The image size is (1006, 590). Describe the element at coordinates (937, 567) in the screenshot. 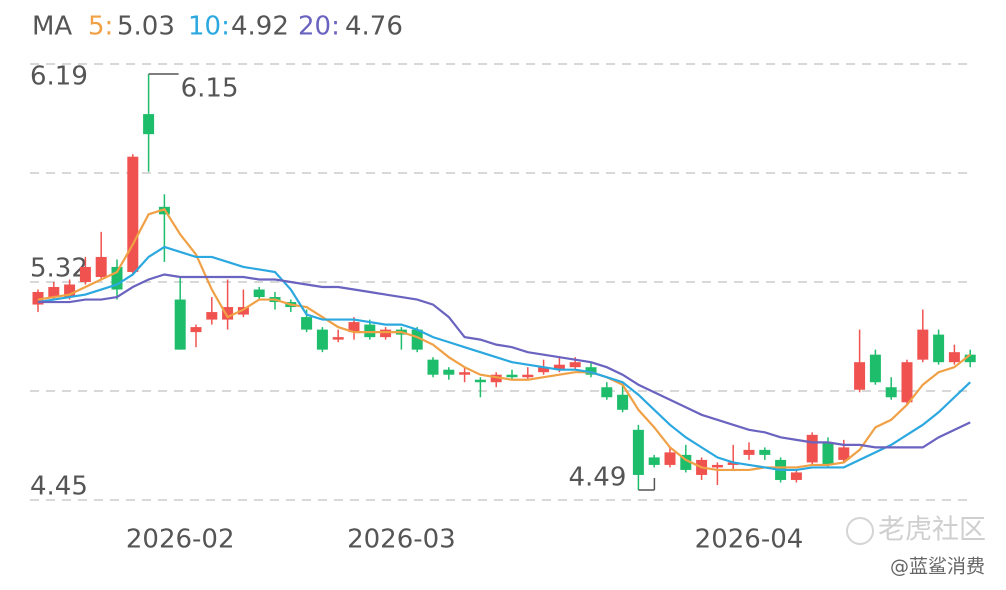

I see `watermark-author: @蓝鲨消费` at that location.